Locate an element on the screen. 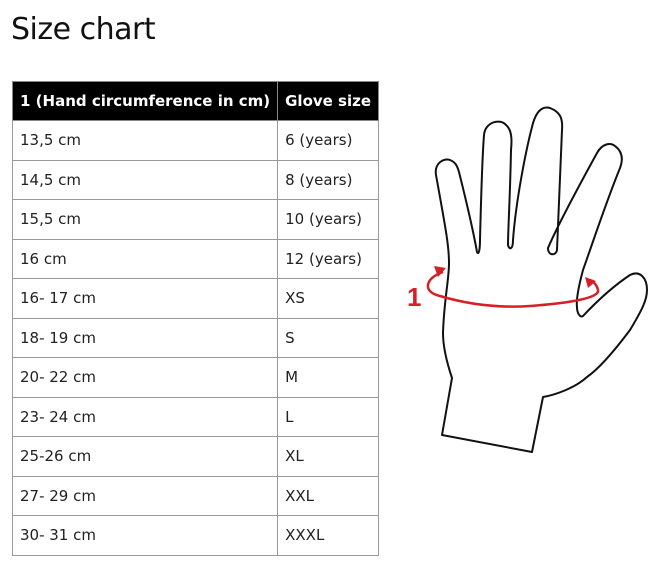 The width and height of the screenshot is (657, 570). table-row: 14,5 cm 8 (years) is located at coordinates (195, 179).